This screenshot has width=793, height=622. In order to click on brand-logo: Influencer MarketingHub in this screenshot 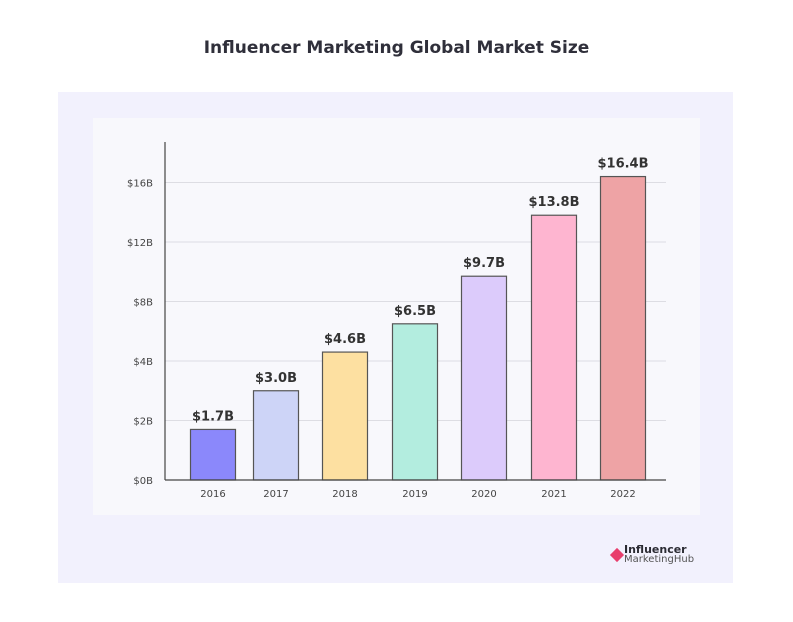, I will do `click(660, 554)`.